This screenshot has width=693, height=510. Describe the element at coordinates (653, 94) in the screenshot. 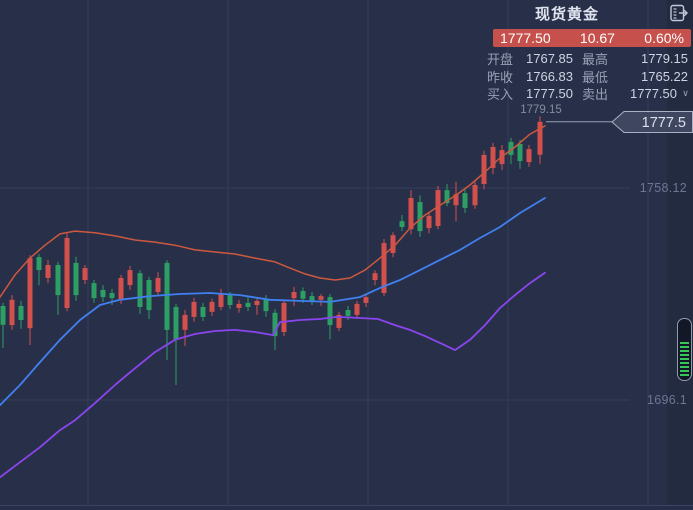

I see `ask-value: 1777.50` at that location.